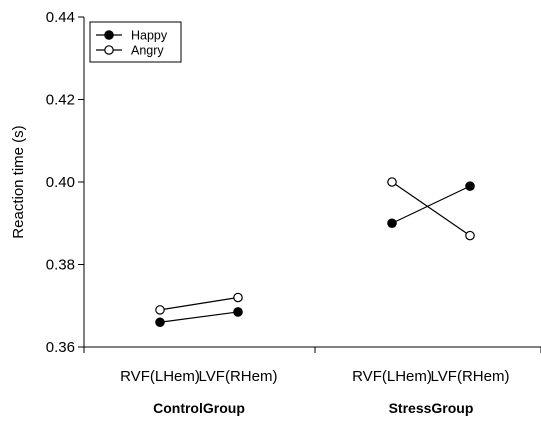 The width and height of the screenshot is (541, 424). Describe the element at coordinates (60, 100) in the screenshot. I see `y-tick-label: 0.42` at that location.